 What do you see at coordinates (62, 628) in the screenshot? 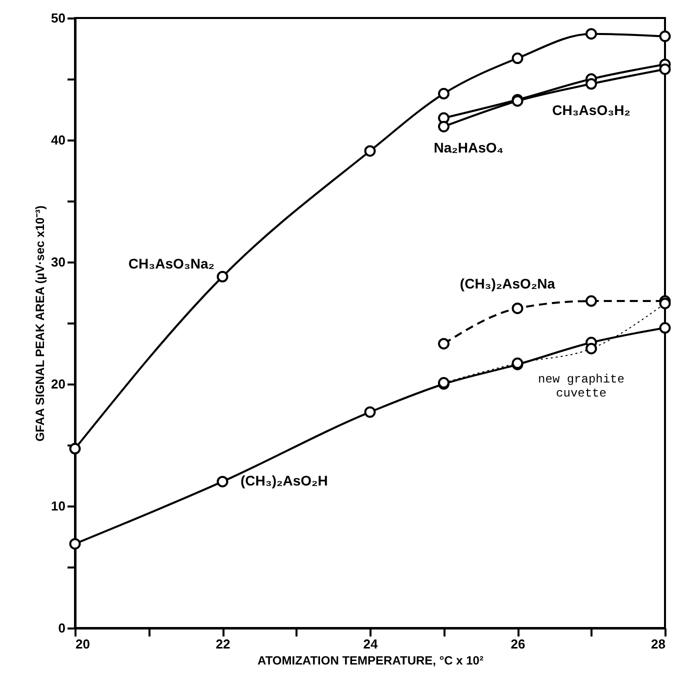
I see `y-tick-label: 0` at bounding box center [62, 628].